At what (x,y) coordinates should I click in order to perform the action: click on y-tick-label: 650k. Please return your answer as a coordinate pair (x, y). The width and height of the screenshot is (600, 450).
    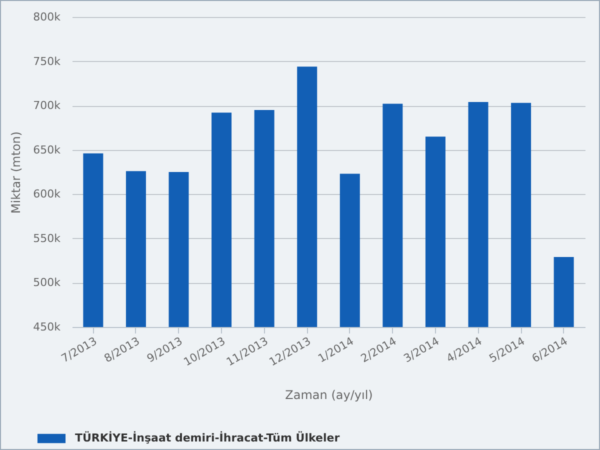
    Looking at the image, I should click on (47, 149).